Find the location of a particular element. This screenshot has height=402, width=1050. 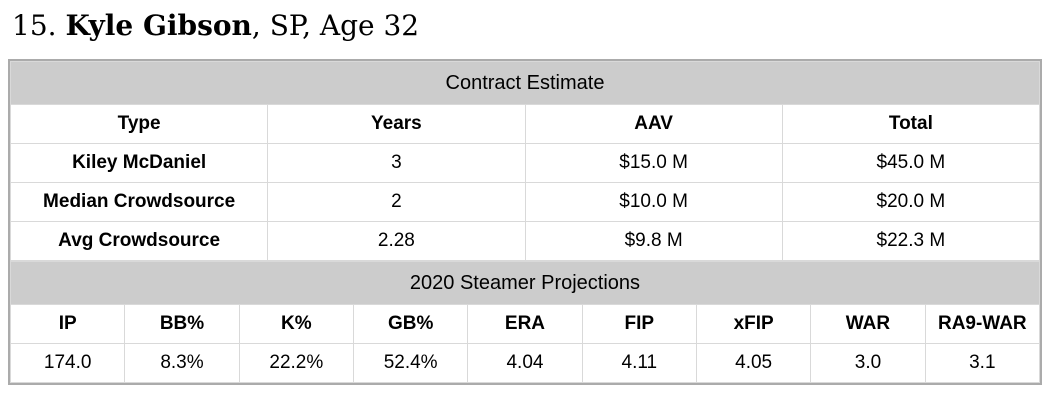

row-label: Median Crowdsource is located at coordinates (139, 202).